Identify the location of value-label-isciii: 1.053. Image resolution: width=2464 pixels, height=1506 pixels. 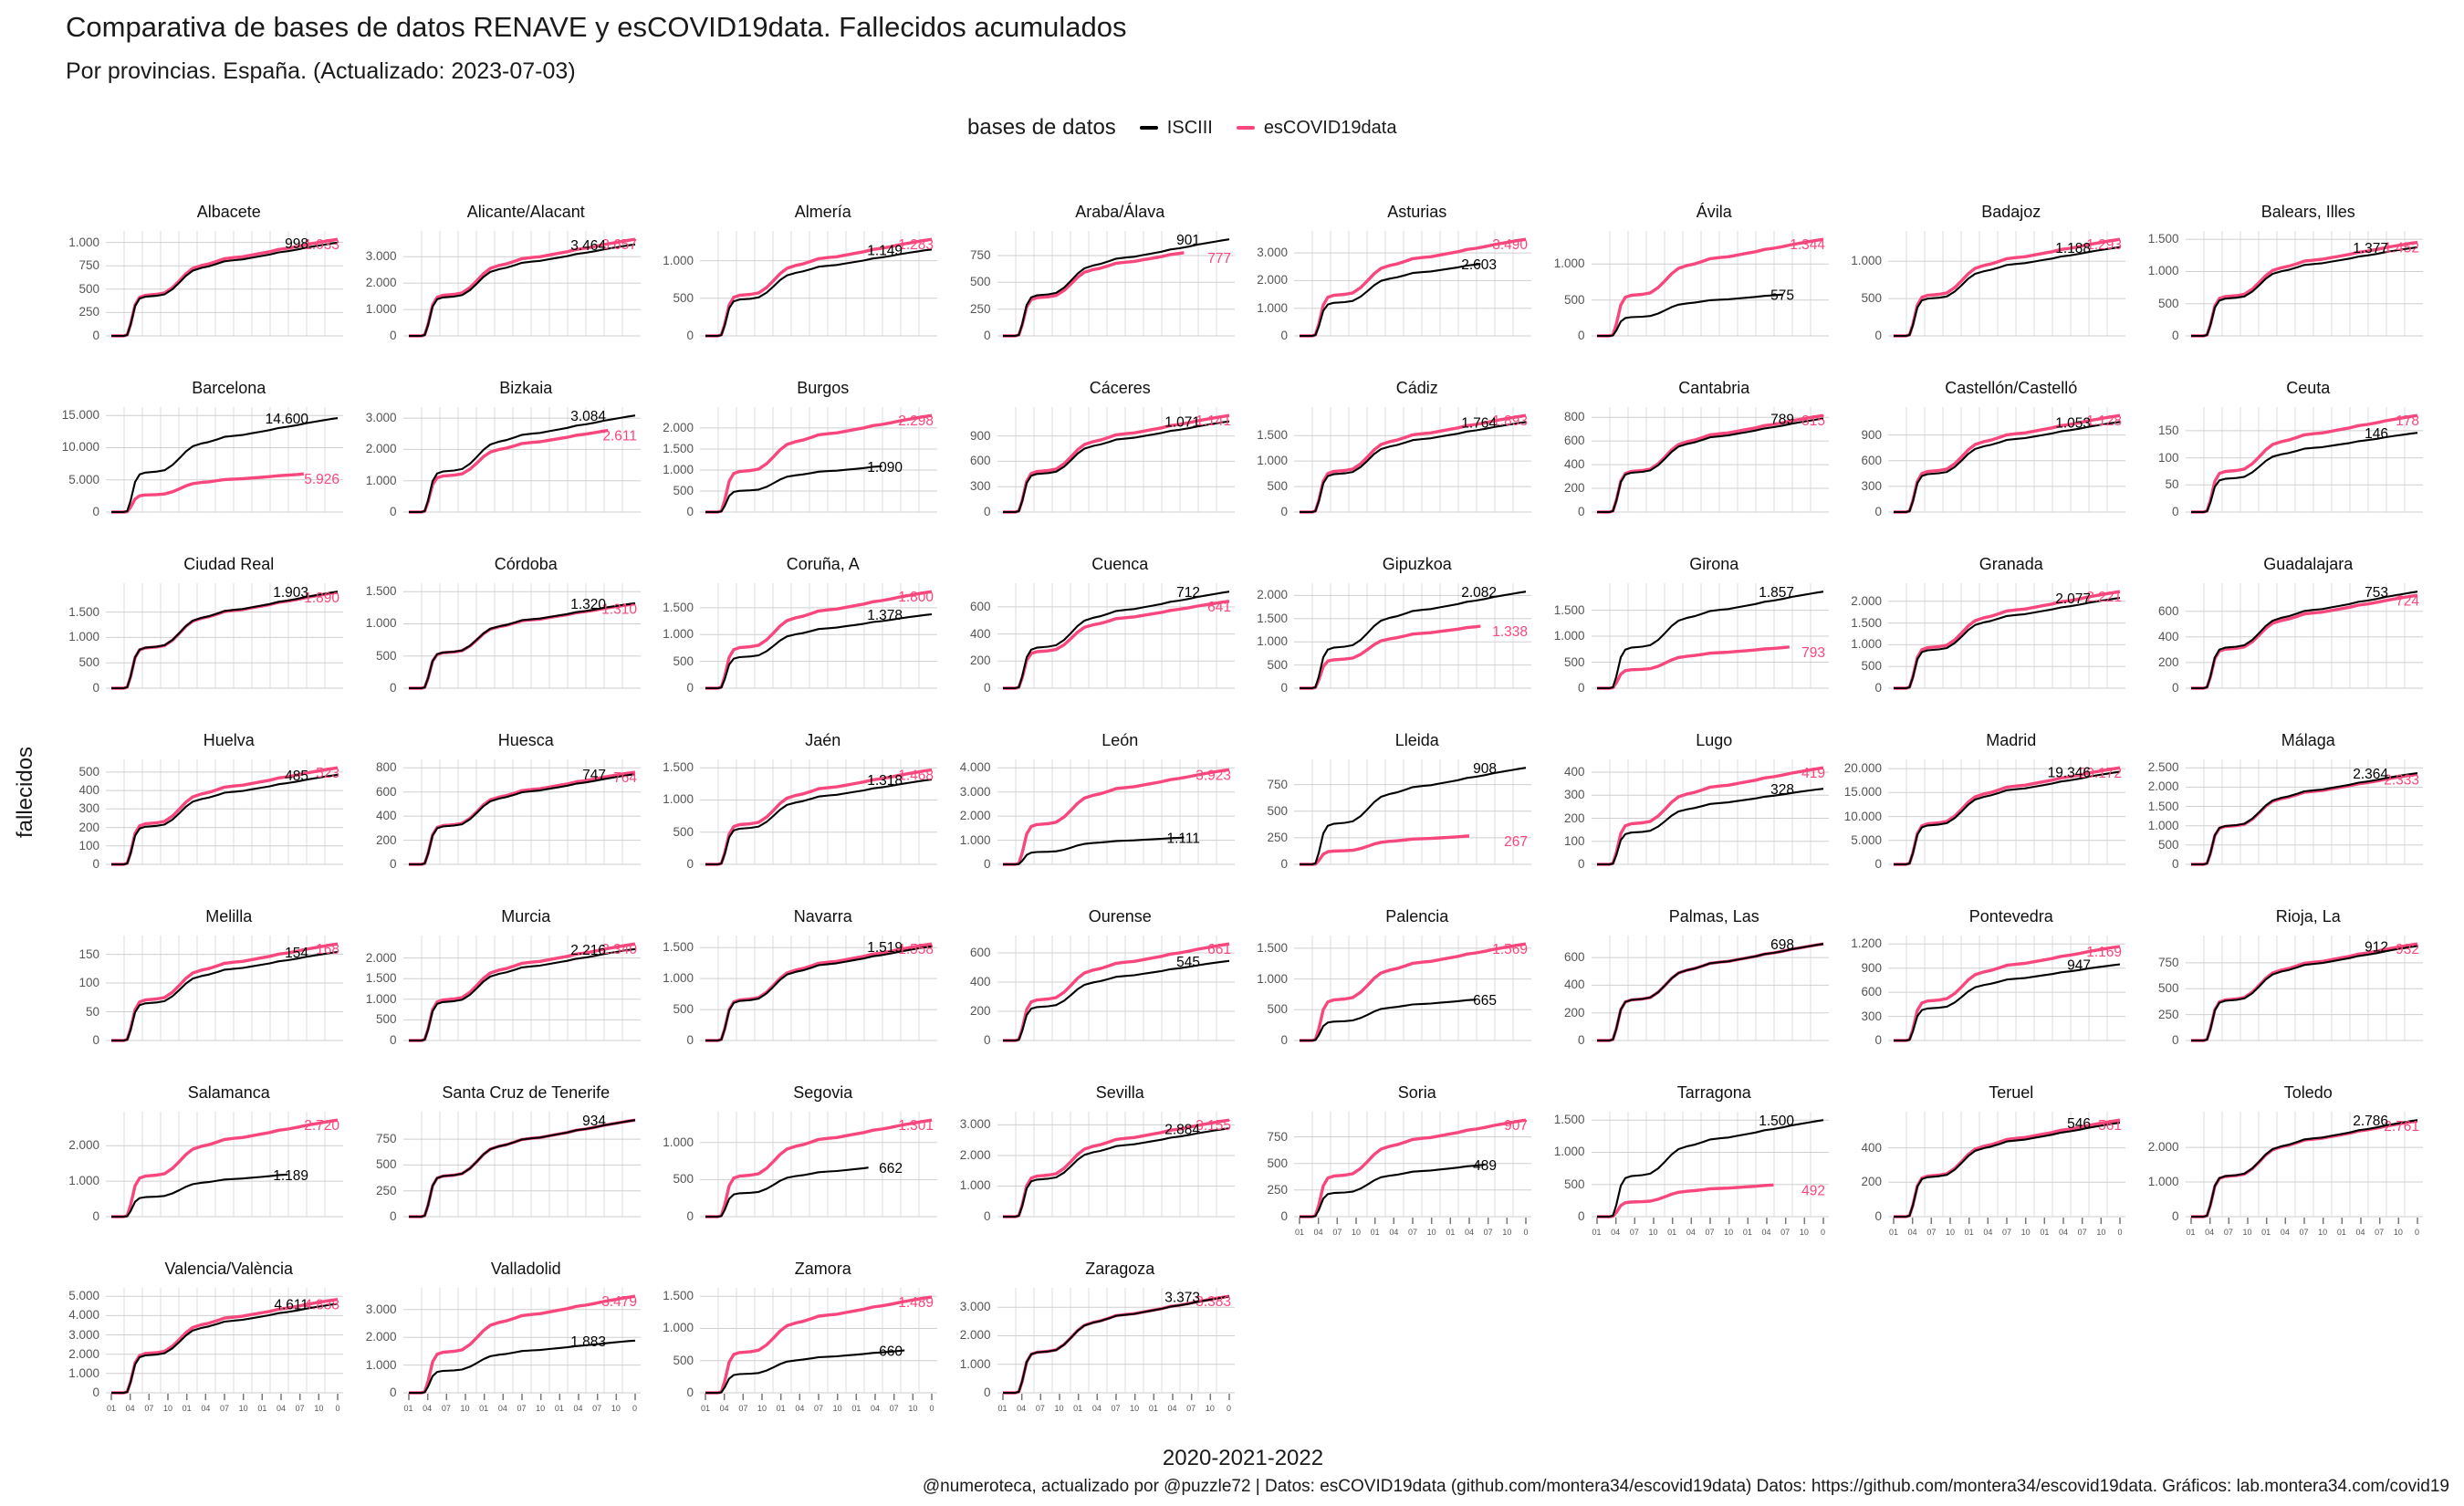
(2073, 423).